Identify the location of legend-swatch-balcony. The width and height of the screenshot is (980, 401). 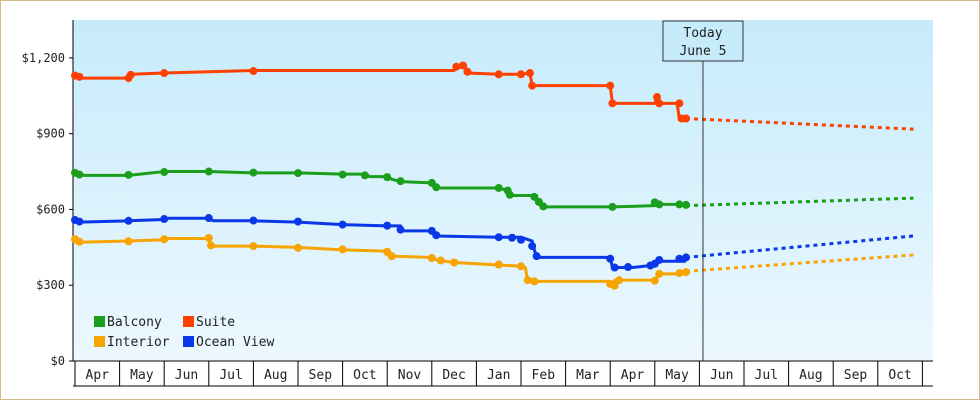
(99, 321).